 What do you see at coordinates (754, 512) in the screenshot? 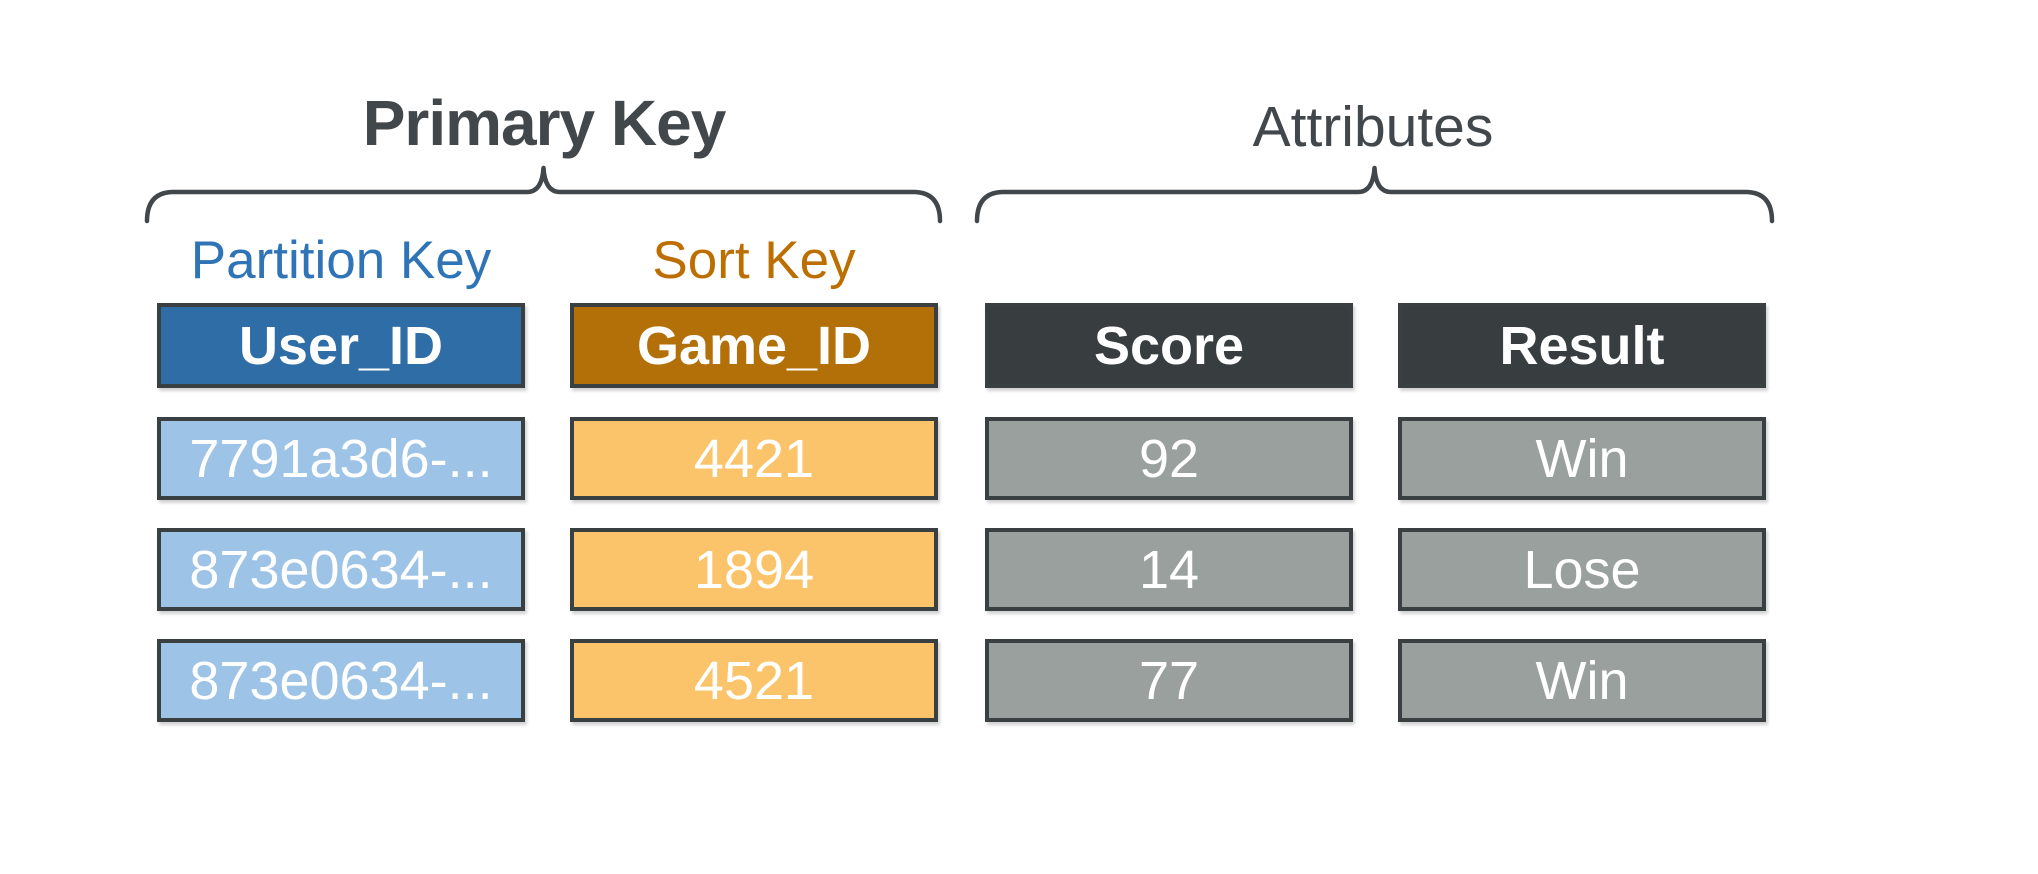
I see `column-game-id: Game_ID 4421 1894 4521` at bounding box center [754, 512].